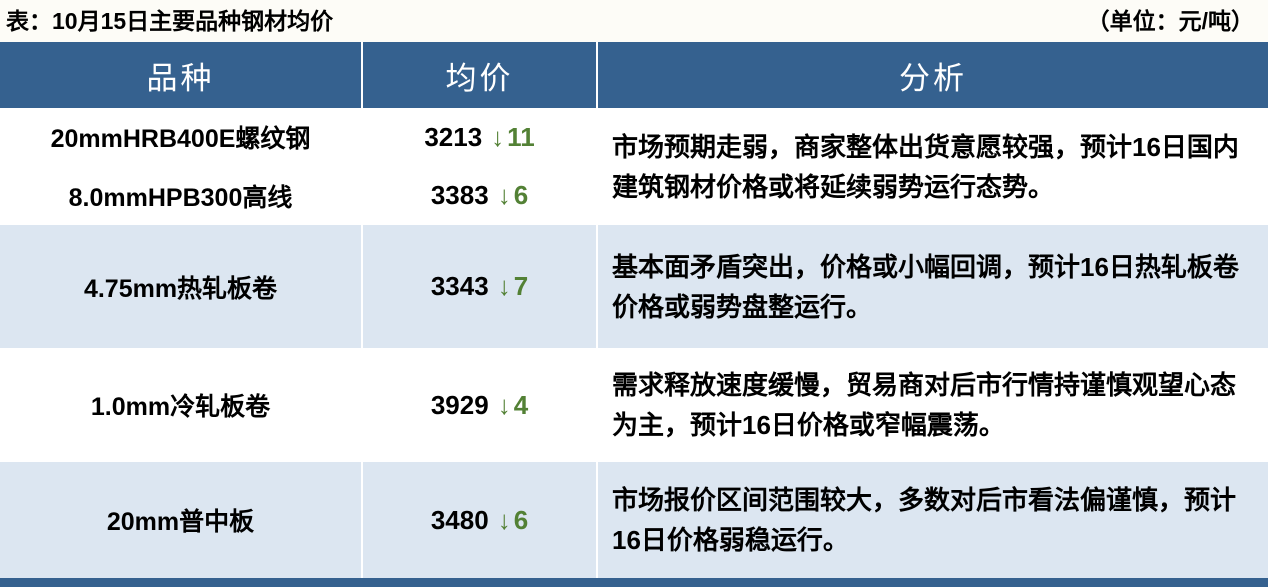 This screenshot has width=1268, height=587. Describe the element at coordinates (924, 520) in the screenshot. I see `analysis-text: 市场报价区间范围较大，多数对后市看法偏谨慎，预计16日价格弱稳运行。` at that location.